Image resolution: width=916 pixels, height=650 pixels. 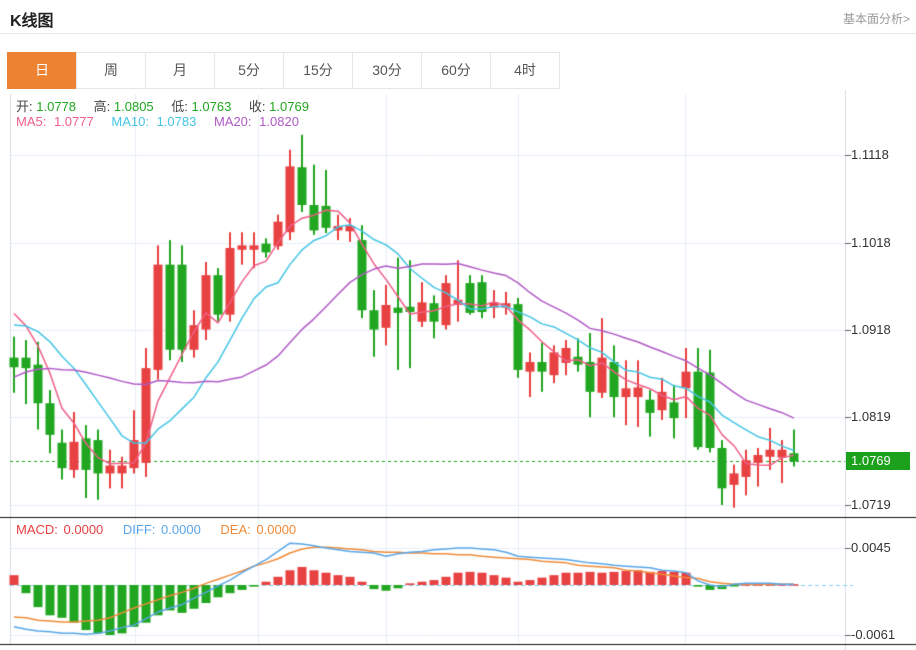 I want to click on ohlc-legend: 开: 1.0778 高: 1.0805 低: 1.0763 收: 1.0769, so click(x=169, y=105).